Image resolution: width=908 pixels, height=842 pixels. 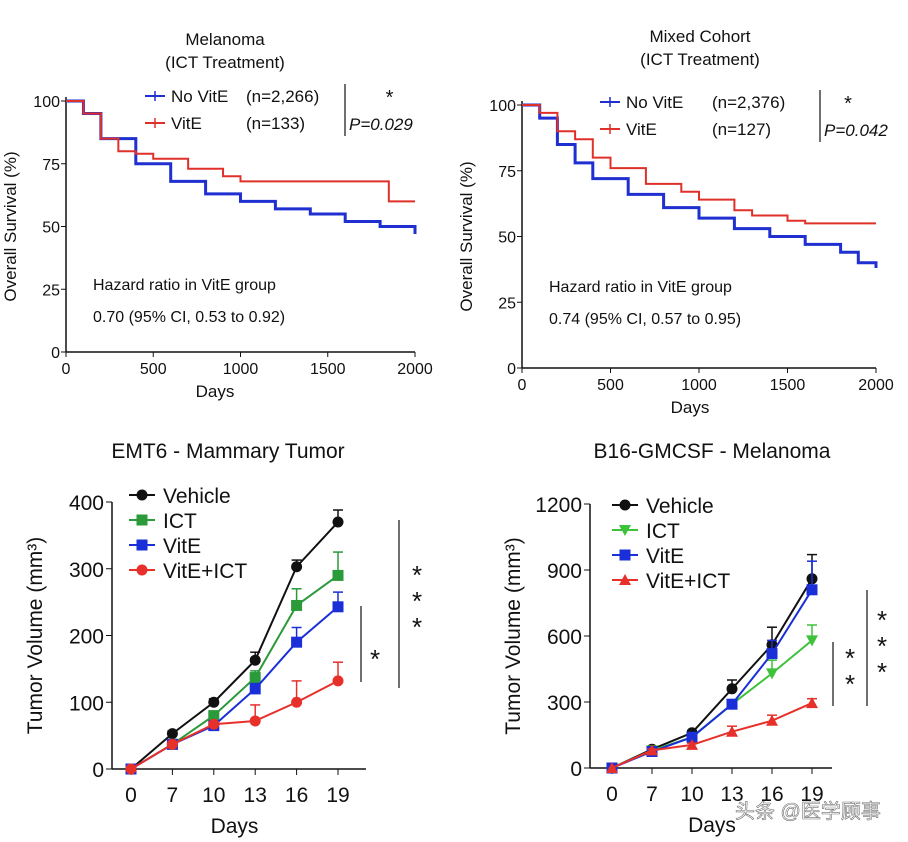 What do you see at coordinates (712, 735) in the screenshot?
I see `series-vite-ict` at bounding box center [712, 735].